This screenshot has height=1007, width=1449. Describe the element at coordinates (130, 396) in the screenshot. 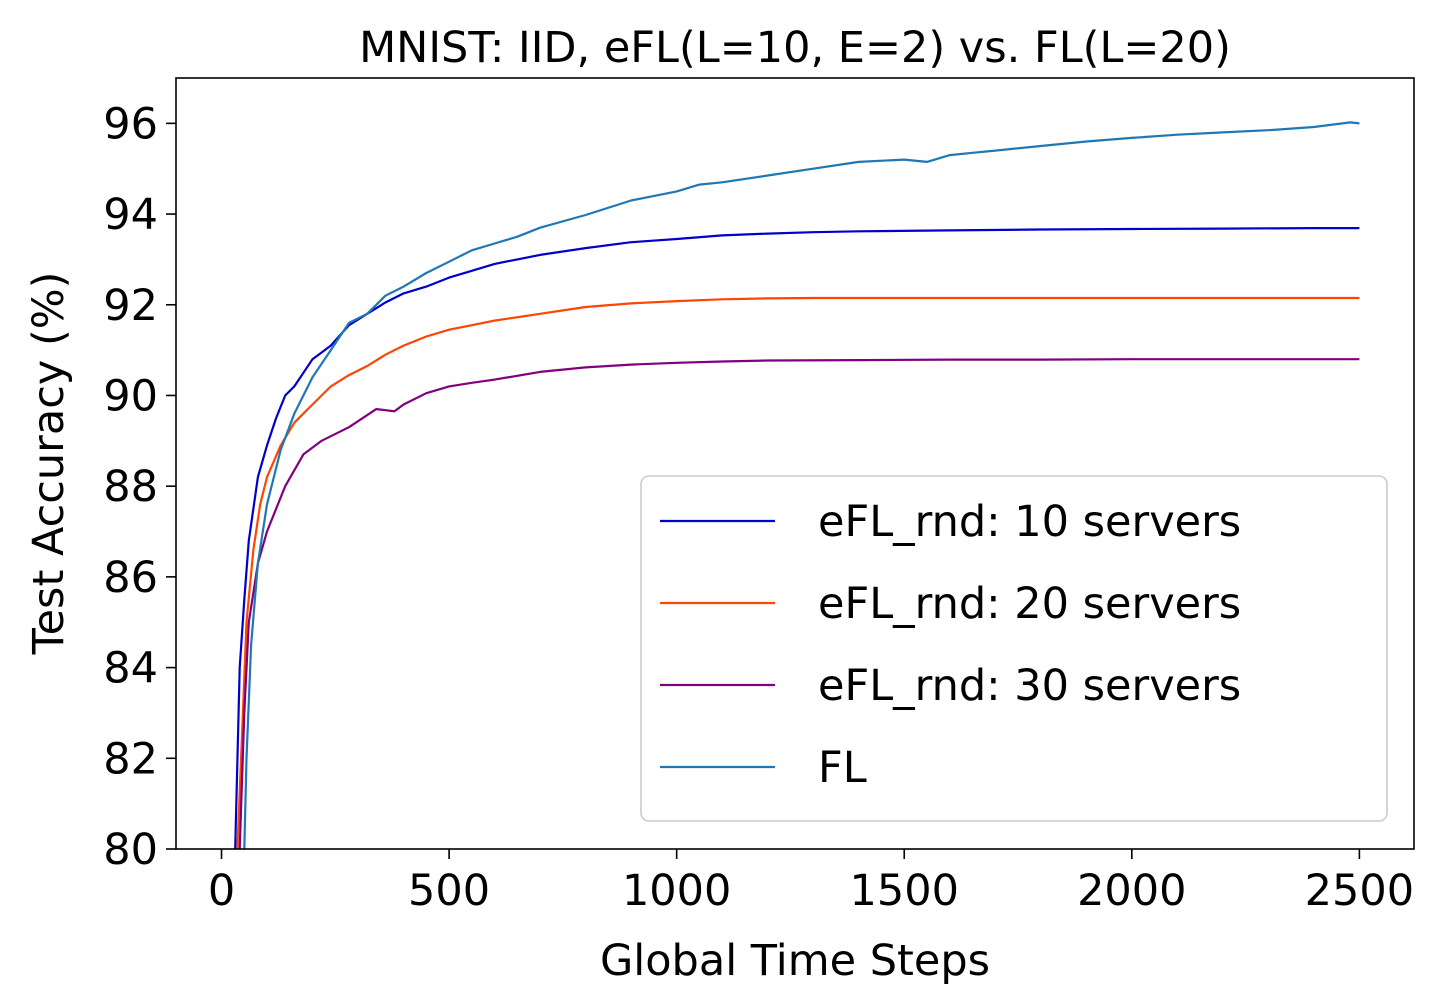

I see `y-tick-label: 90` at that location.